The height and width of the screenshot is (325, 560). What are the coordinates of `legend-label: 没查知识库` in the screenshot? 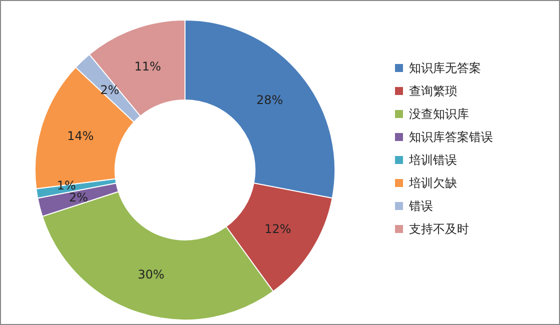 It's located at (439, 114).